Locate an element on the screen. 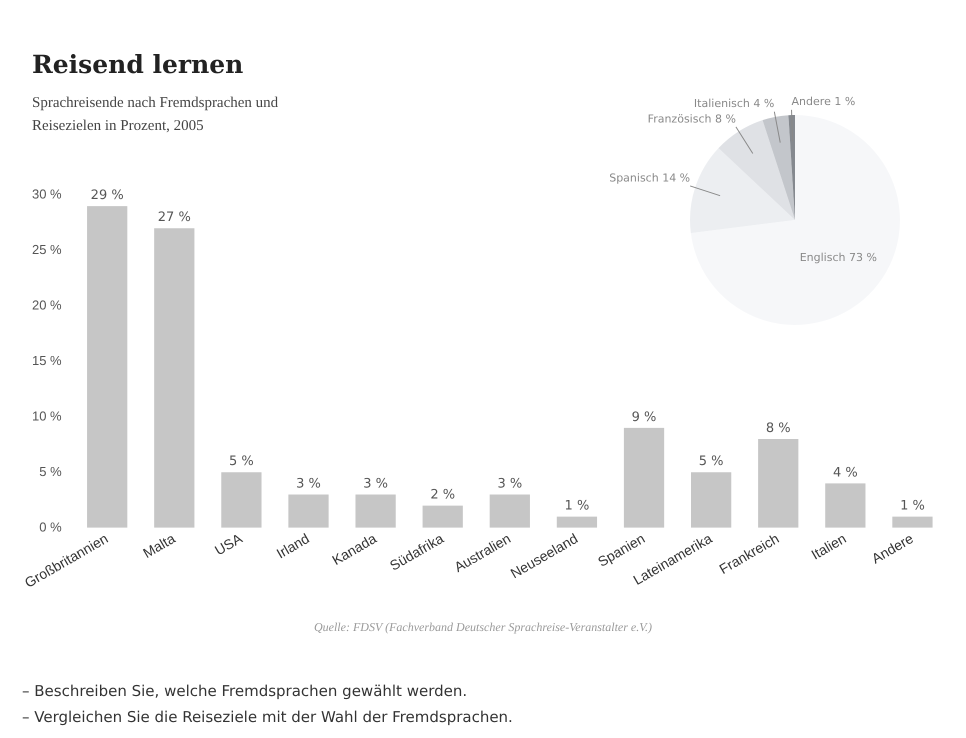 The width and height of the screenshot is (966, 738). data-label: 27 % is located at coordinates (174, 218).